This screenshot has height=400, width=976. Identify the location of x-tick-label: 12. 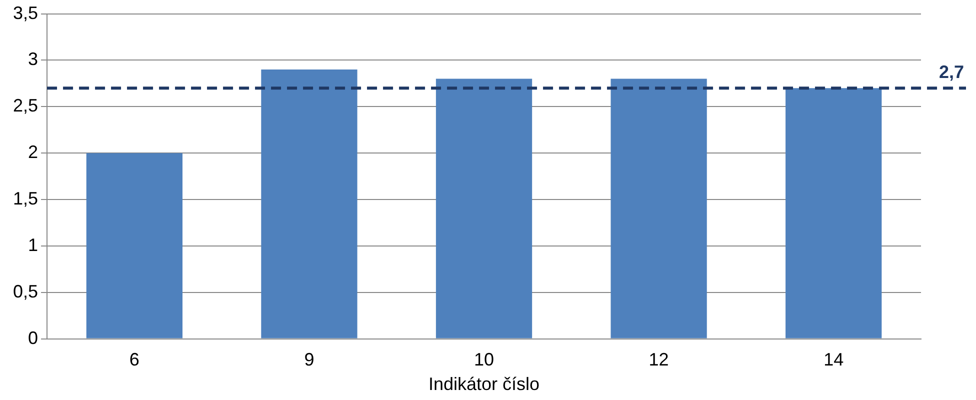
(658, 360).